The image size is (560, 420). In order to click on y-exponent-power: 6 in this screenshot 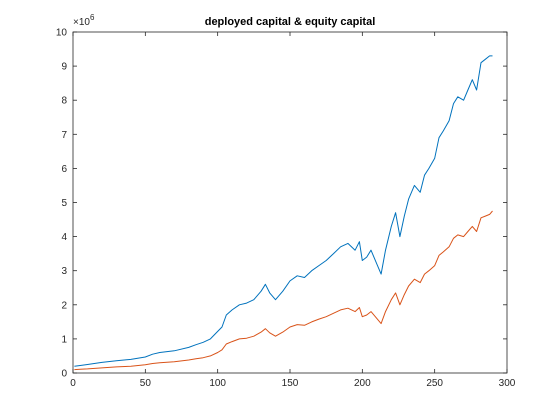, I will do `click(92, 17)`.